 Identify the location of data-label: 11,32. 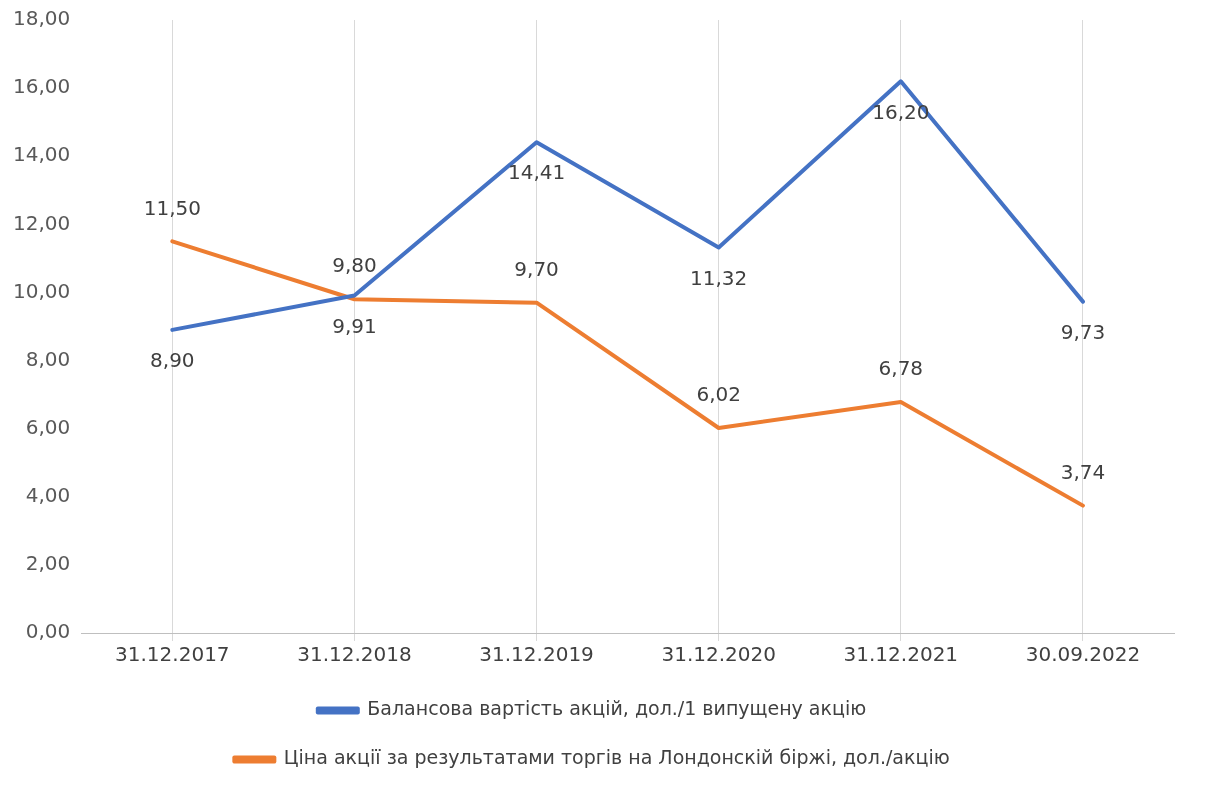
(719, 277).